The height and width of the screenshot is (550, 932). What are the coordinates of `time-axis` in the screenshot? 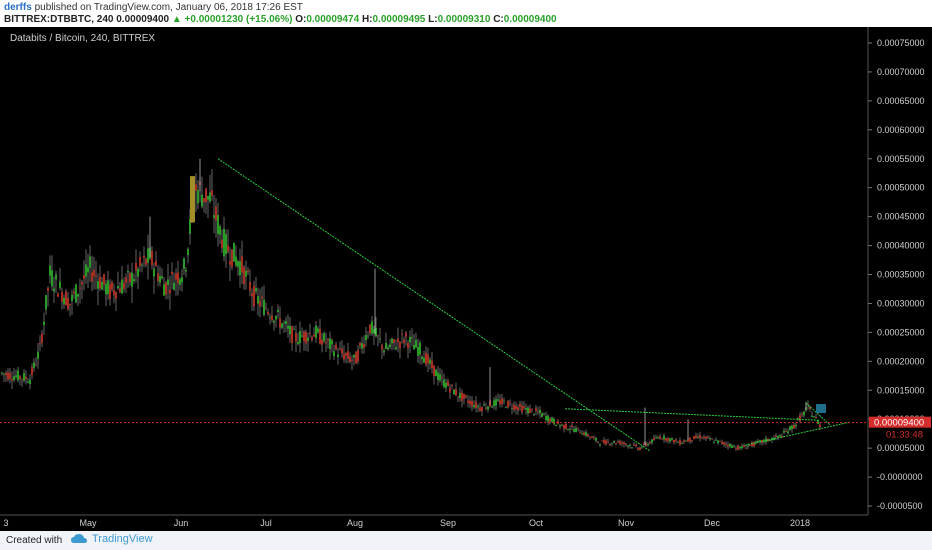 It's located at (466, 523).